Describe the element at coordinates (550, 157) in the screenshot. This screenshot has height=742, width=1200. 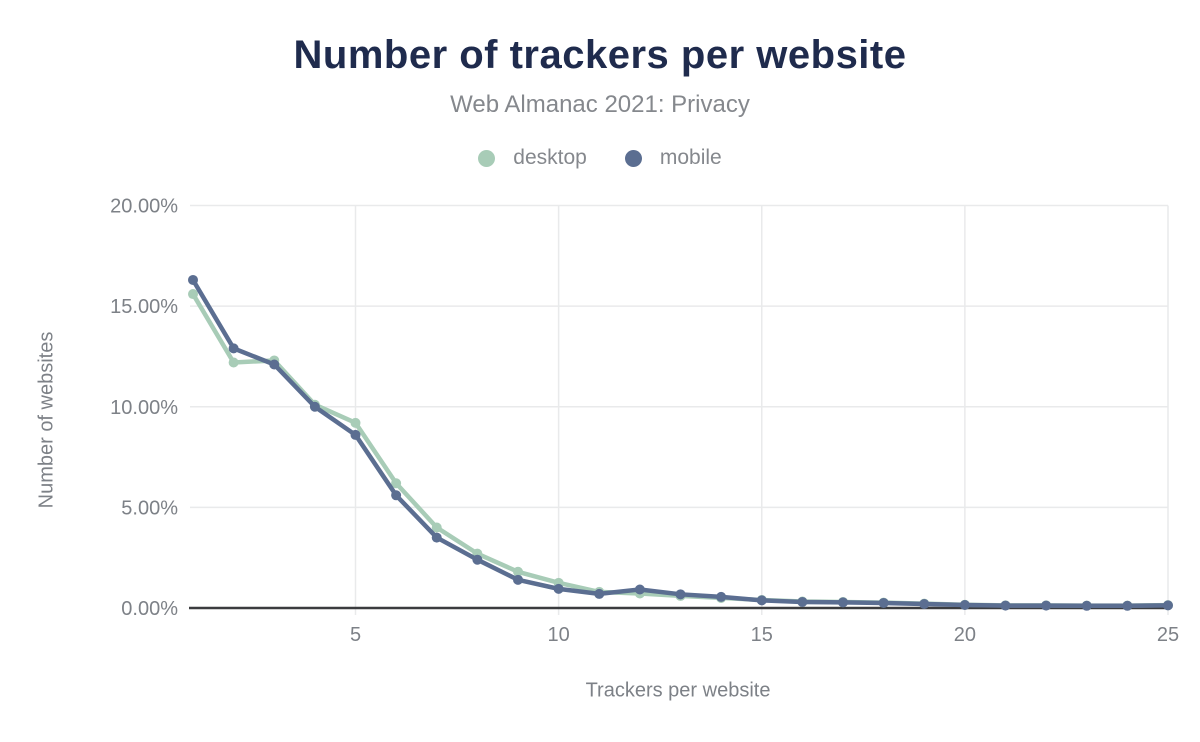
I see `legend-label-desktop: desktop` at that location.